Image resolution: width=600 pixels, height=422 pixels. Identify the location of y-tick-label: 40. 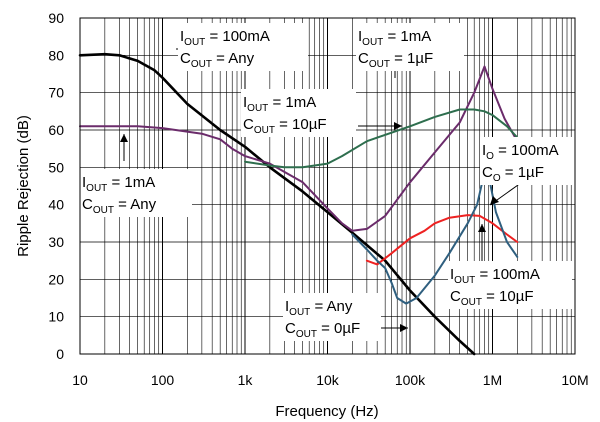
(56, 205).